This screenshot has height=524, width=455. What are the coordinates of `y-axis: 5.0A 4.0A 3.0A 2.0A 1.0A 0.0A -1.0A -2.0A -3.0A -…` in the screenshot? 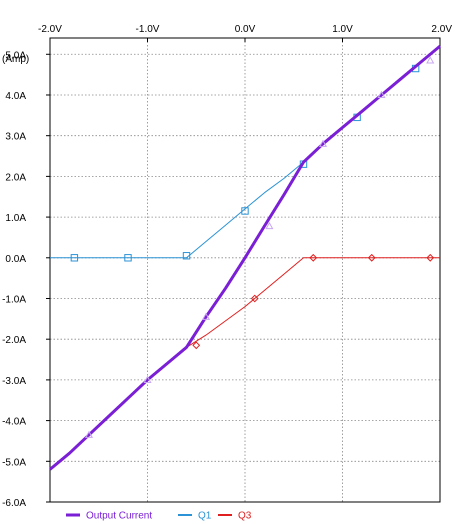 It's located at (26, 279).